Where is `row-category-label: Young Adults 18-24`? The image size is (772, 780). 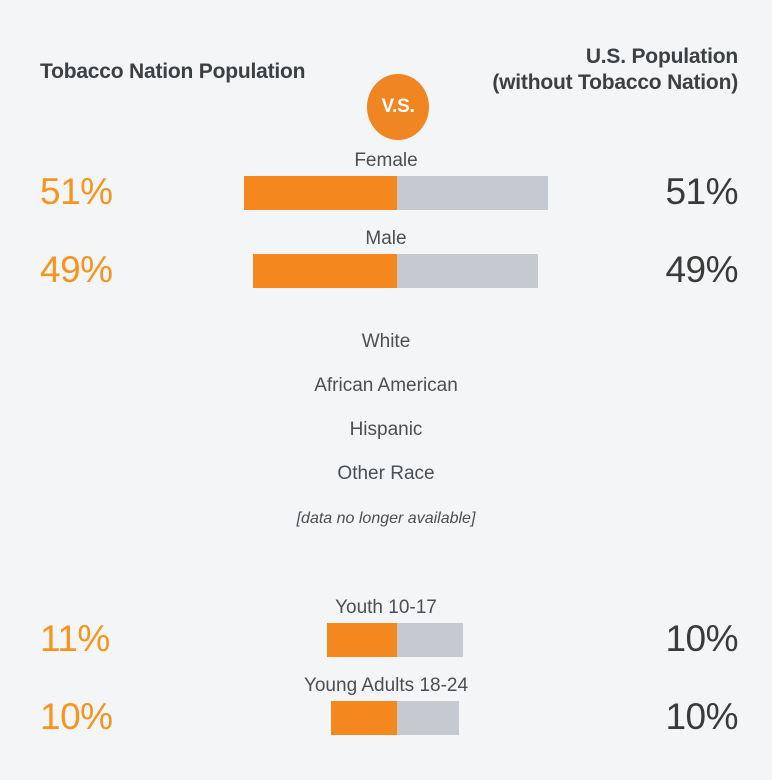 row-category-label: Young Adults 18-24 is located at coordinates (386, 685).